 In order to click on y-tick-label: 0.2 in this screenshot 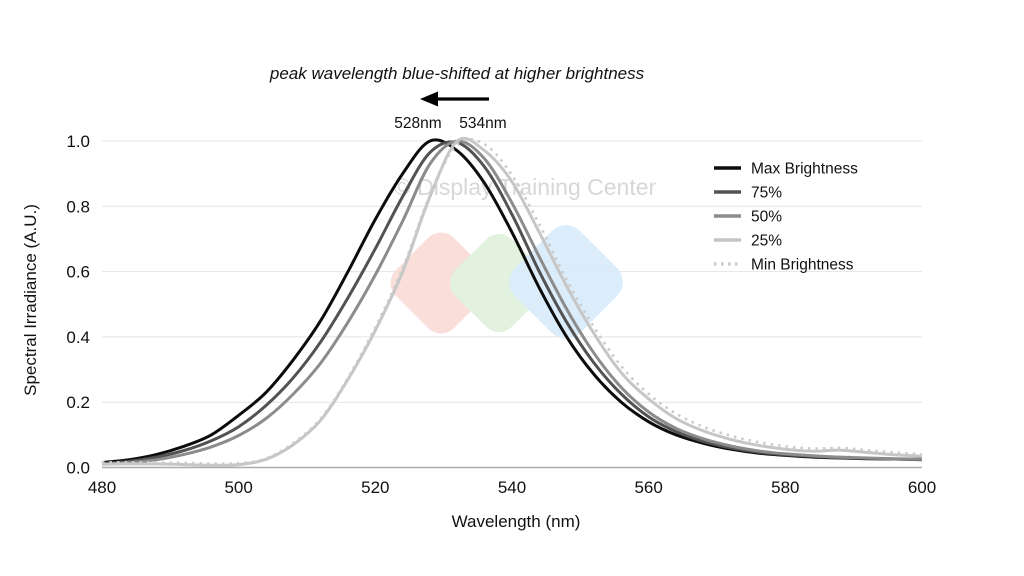, I will do `click(78, 402)`.